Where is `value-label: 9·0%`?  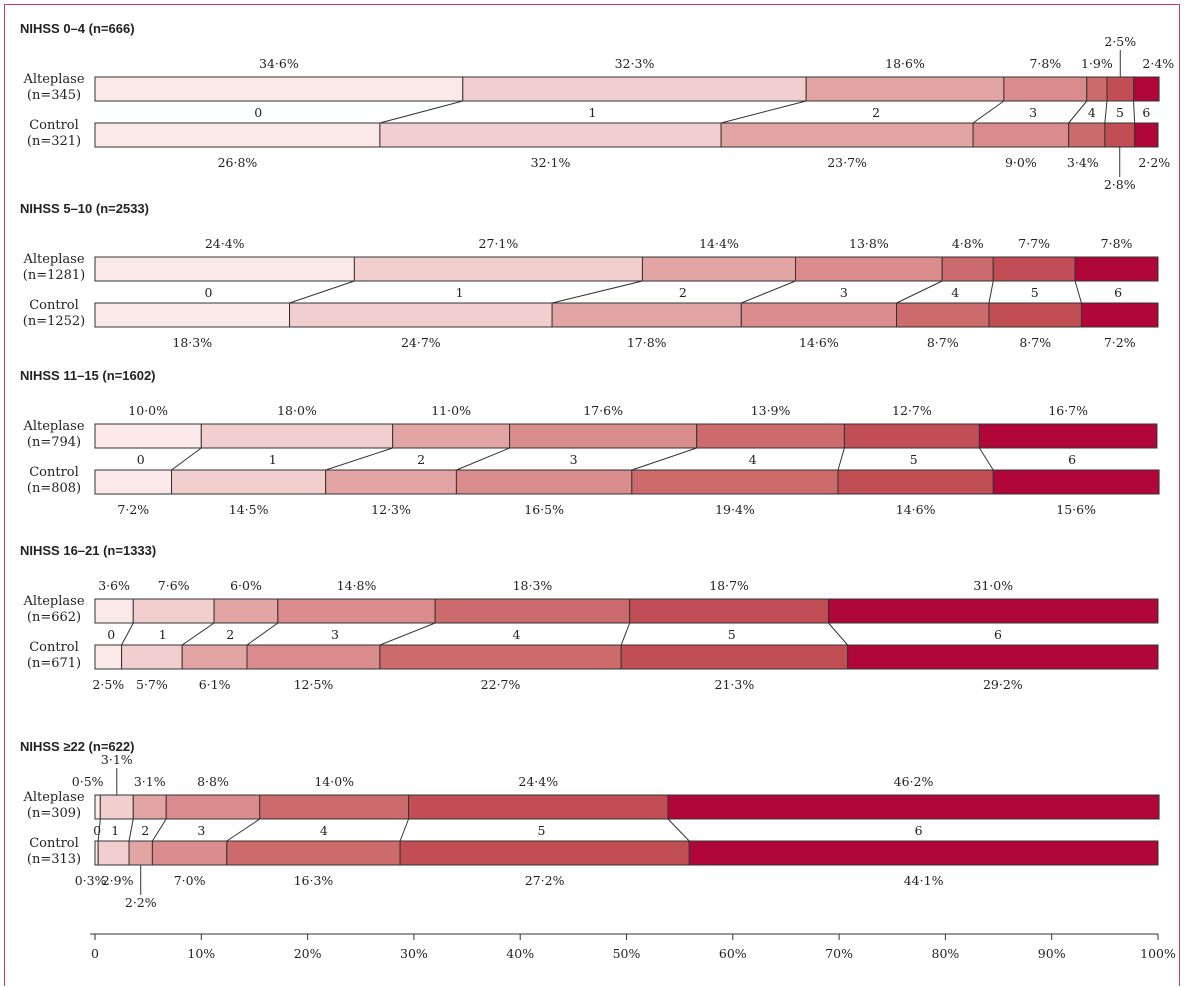
value-label: 9·0% is located at coordinates (1021, 162).